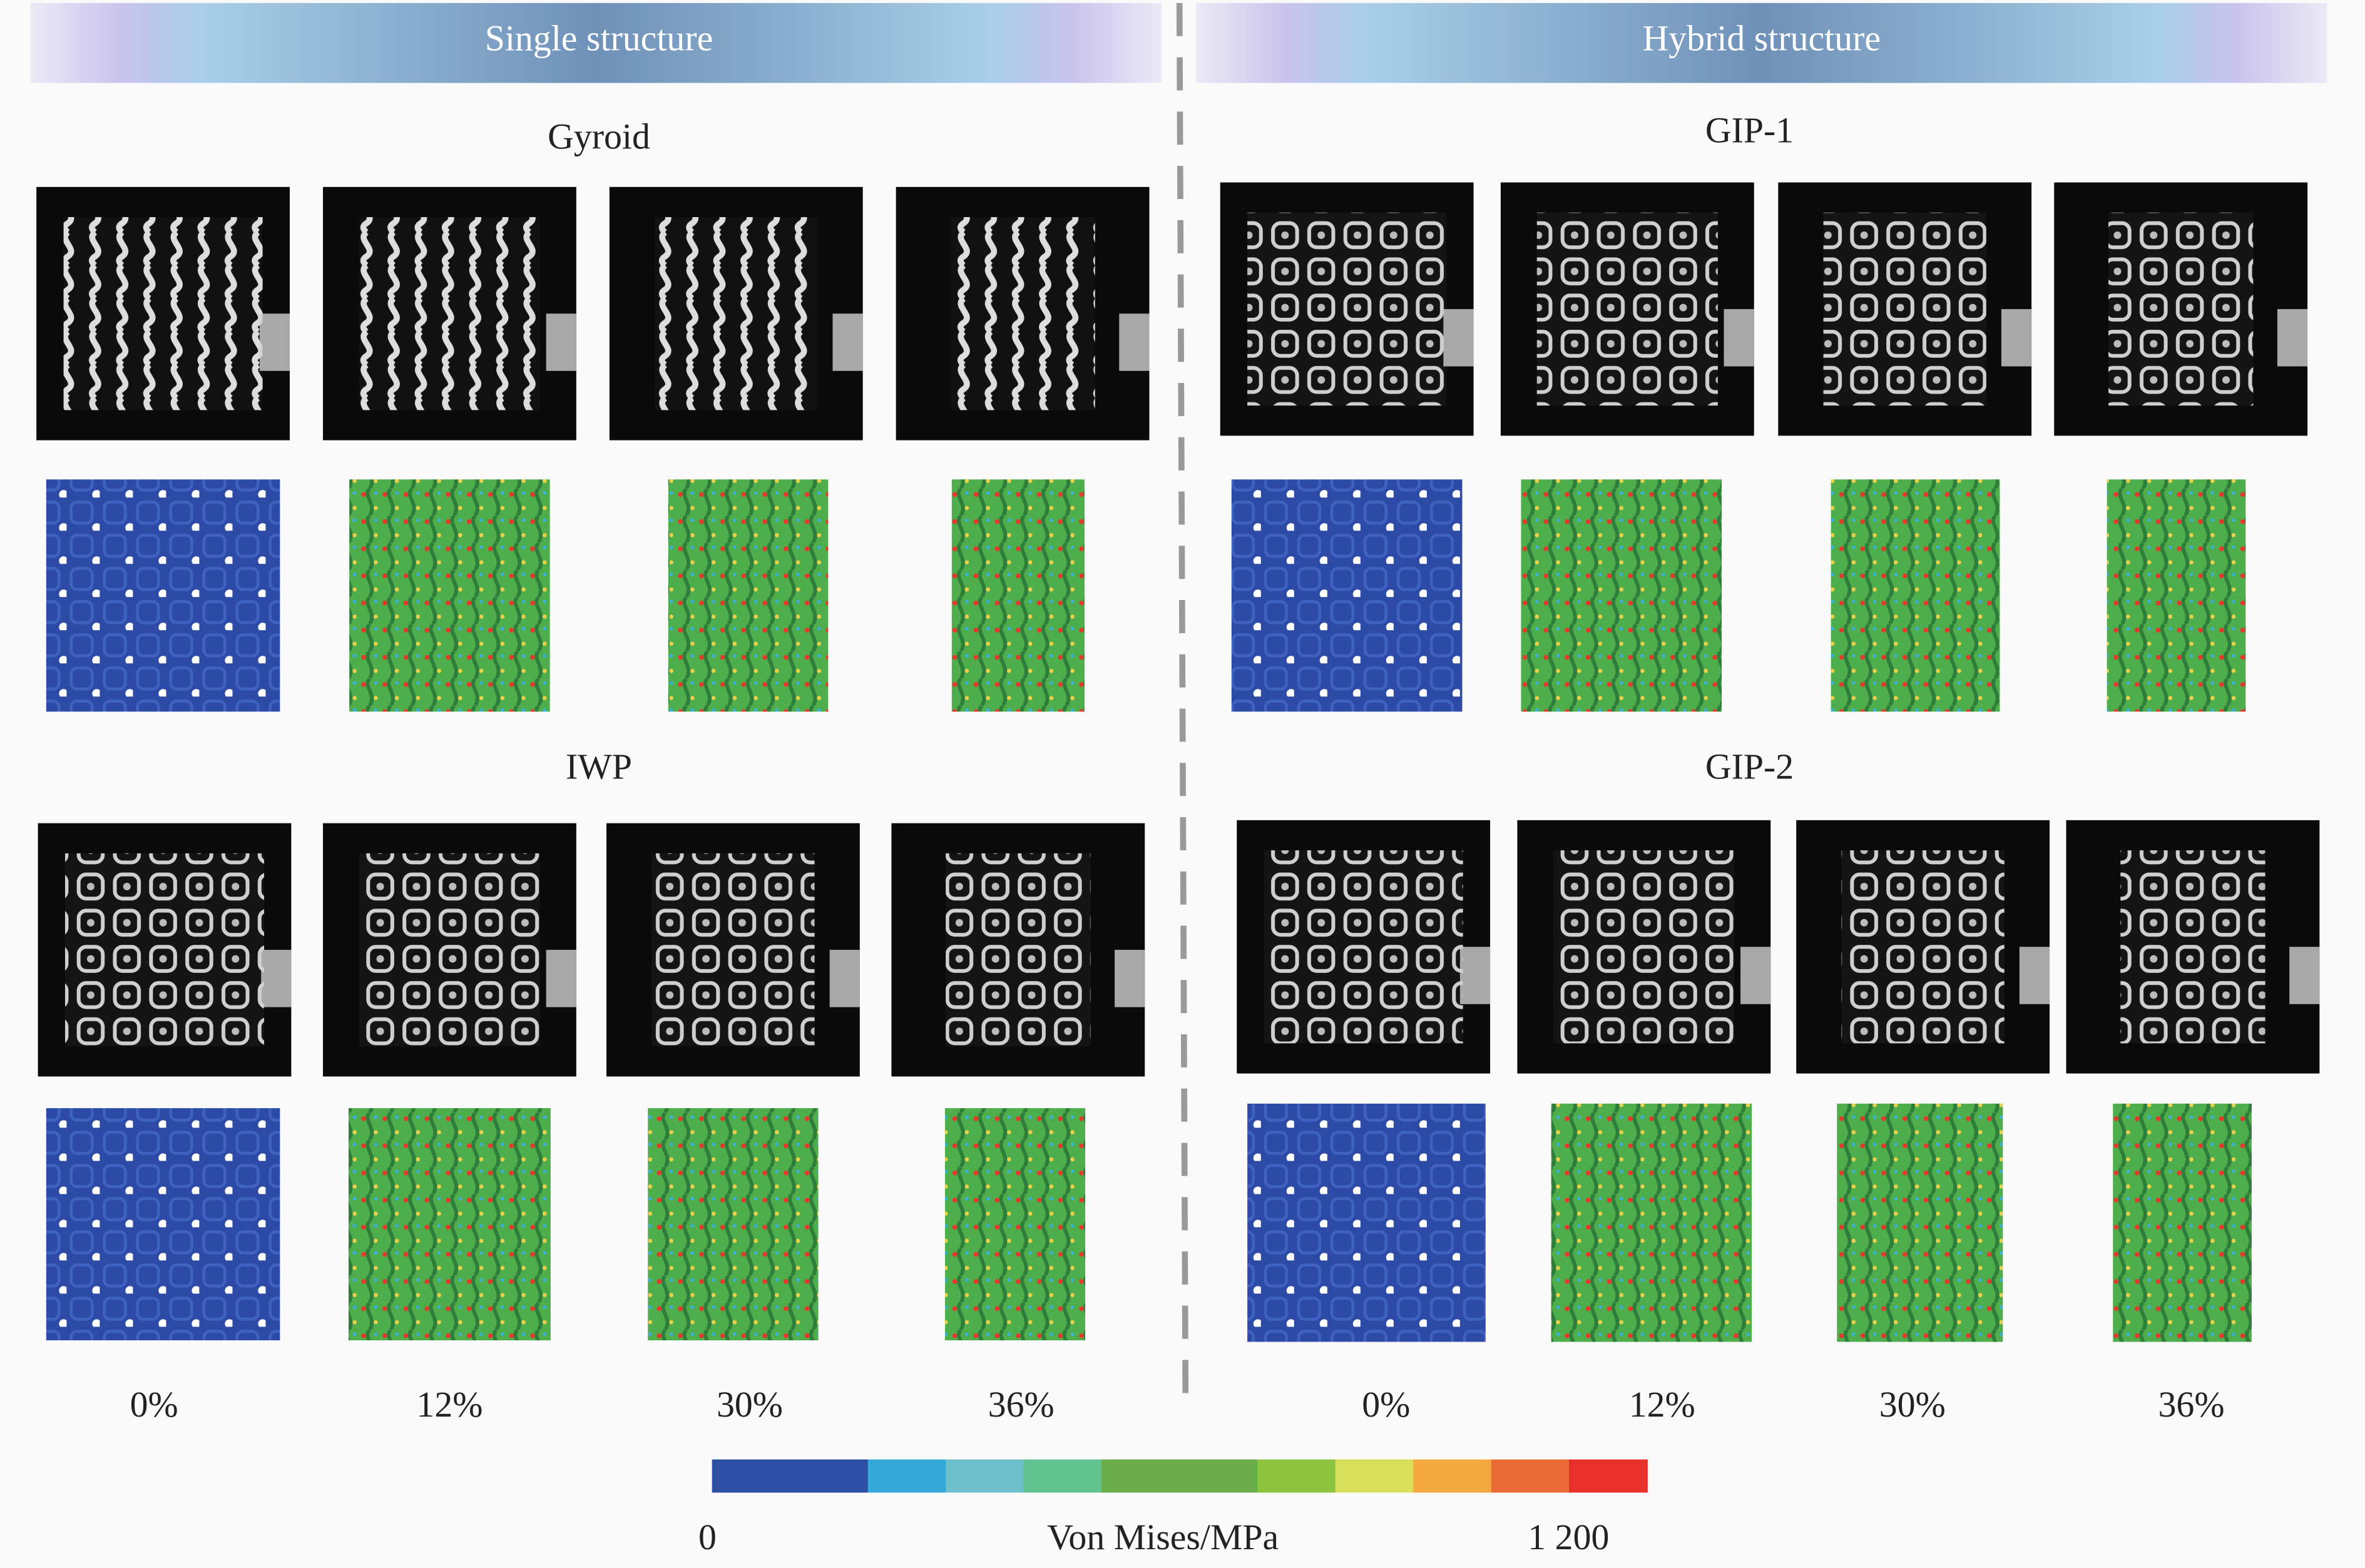 The width and height of the screenshot is (2365, 1568). I want to click on panel-title: GIP-2, so click(1749, 766).